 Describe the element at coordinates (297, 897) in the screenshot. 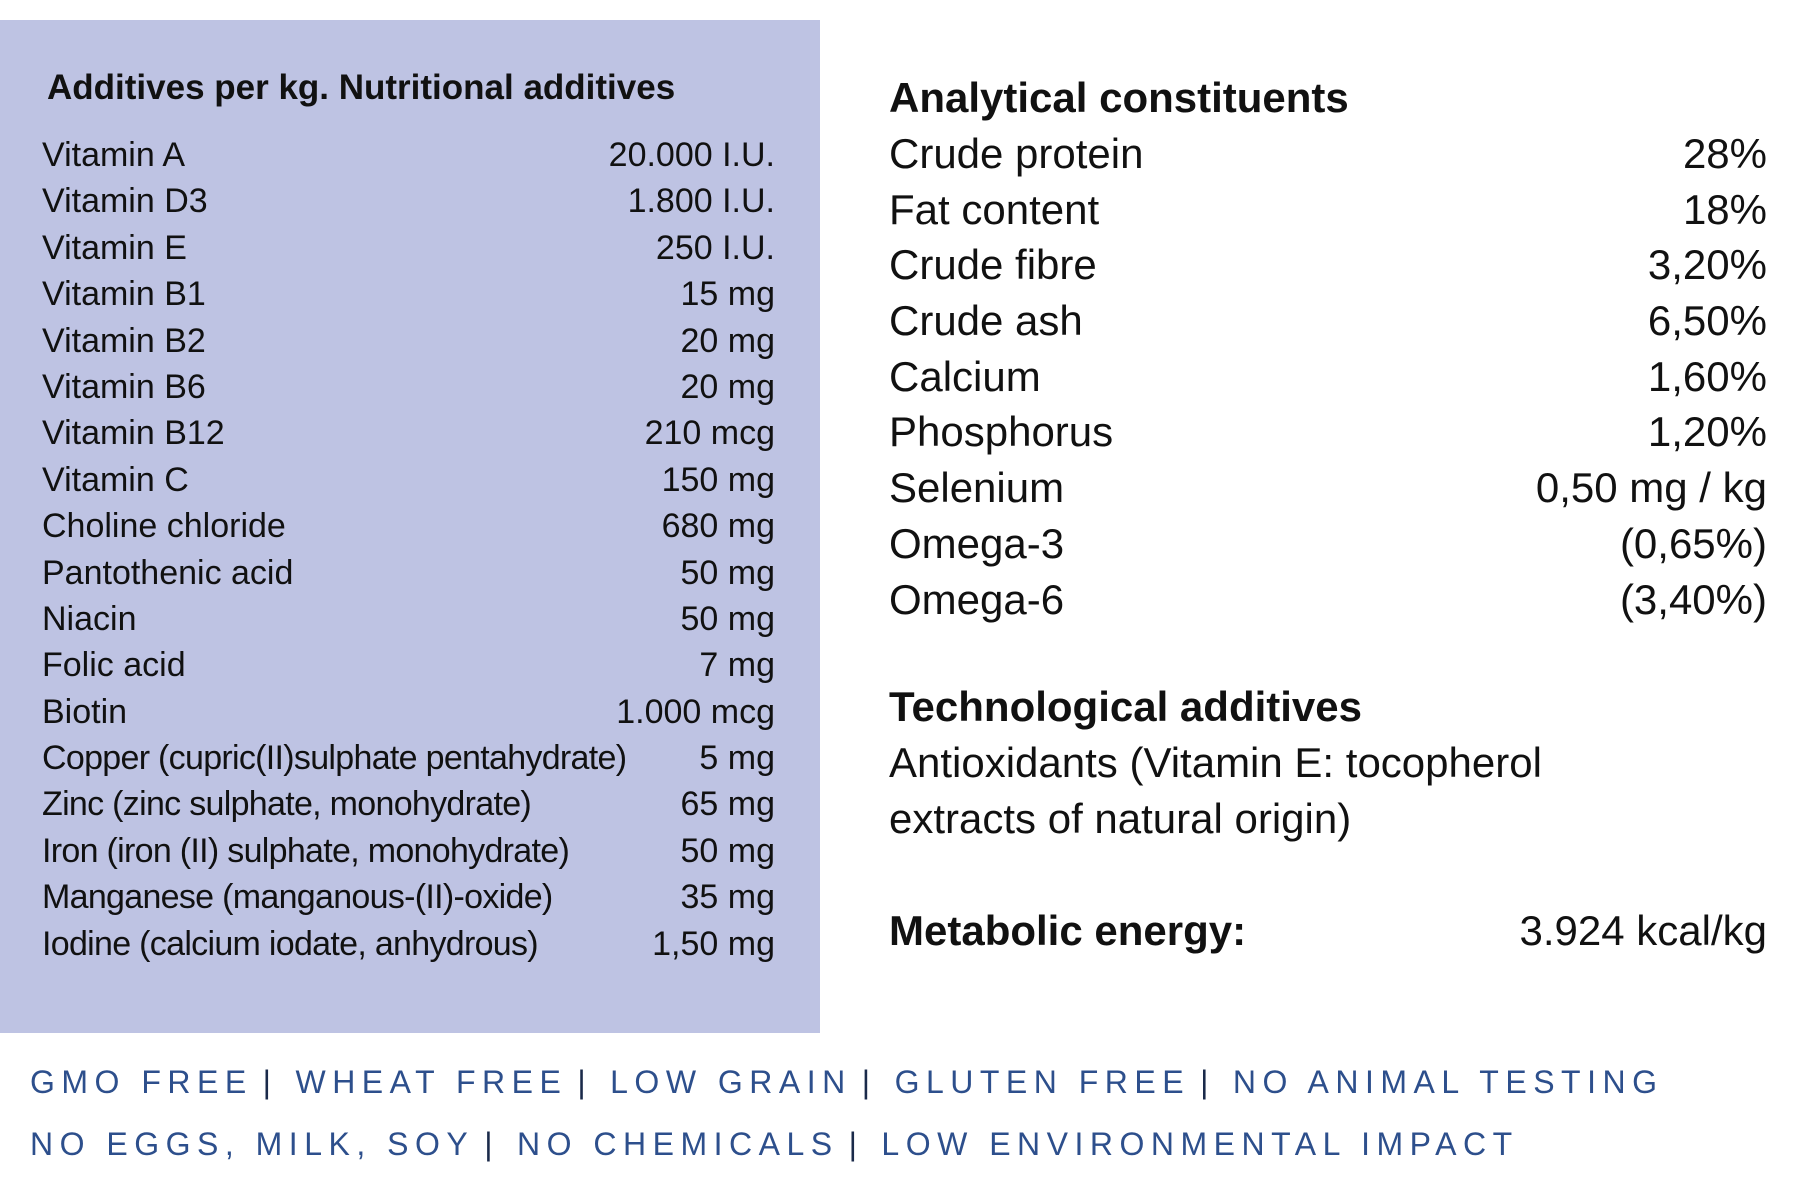

I see `additive-name: Manganese (manganous-(II)-oxide)` at that location.